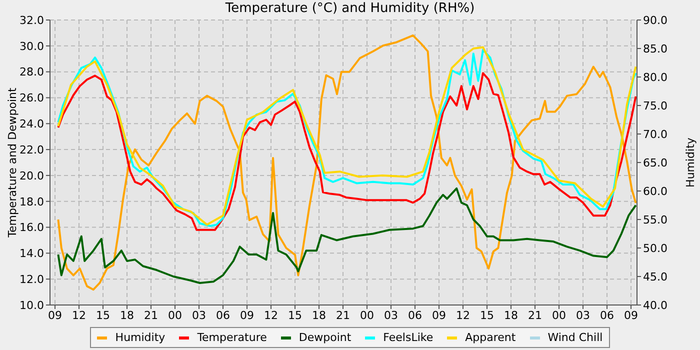 The width and height of the screenshot is (700, 350). What do you see at coordinates (32, 227) in the screenshot?
I see `y-tick-label: 16.0` at bounding box center [32, 227].